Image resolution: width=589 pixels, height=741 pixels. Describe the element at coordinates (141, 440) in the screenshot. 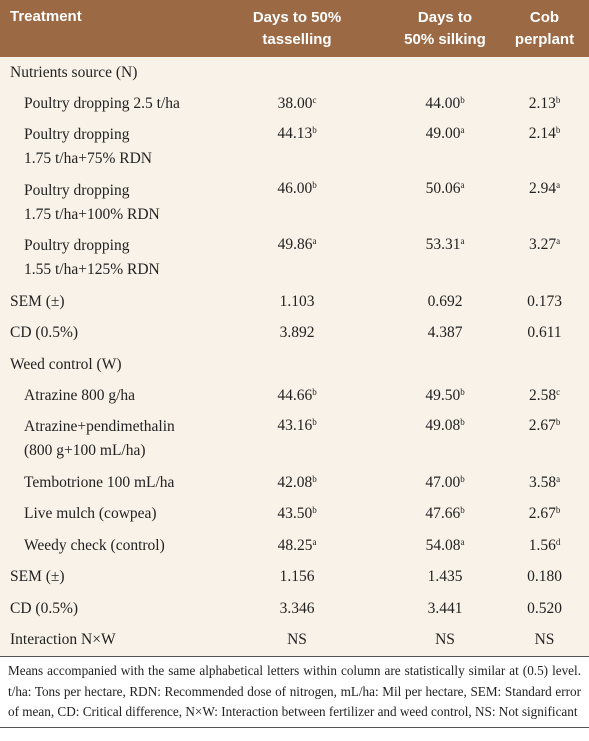

I see `row-label: Atrazine+pendimethalin (800 g+100 mL/ha)` at that location.